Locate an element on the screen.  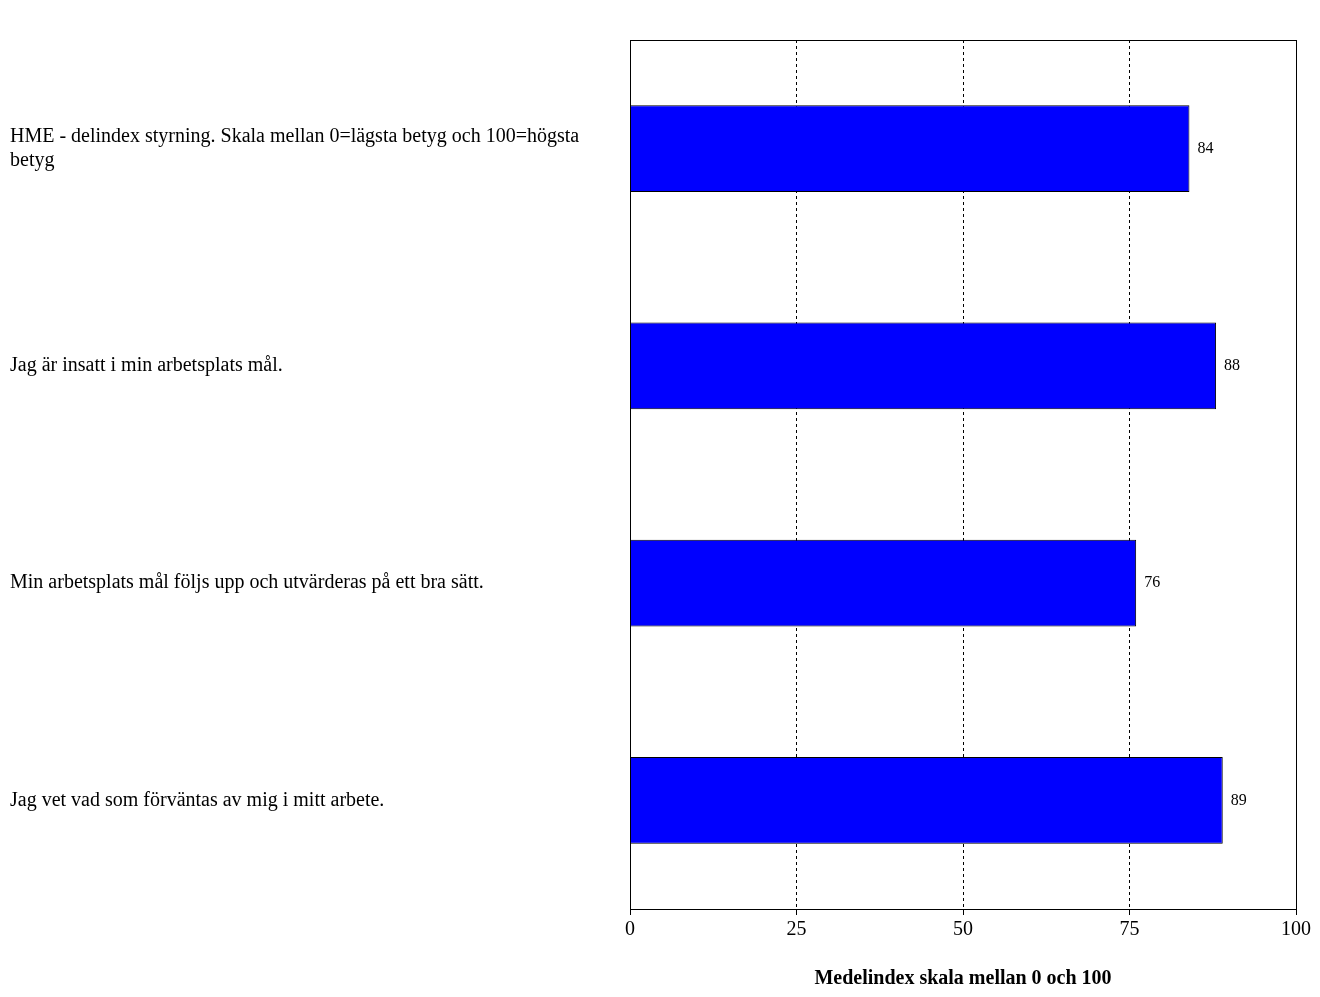
x-tick-label: 50 is located at coordinates (963, 928).